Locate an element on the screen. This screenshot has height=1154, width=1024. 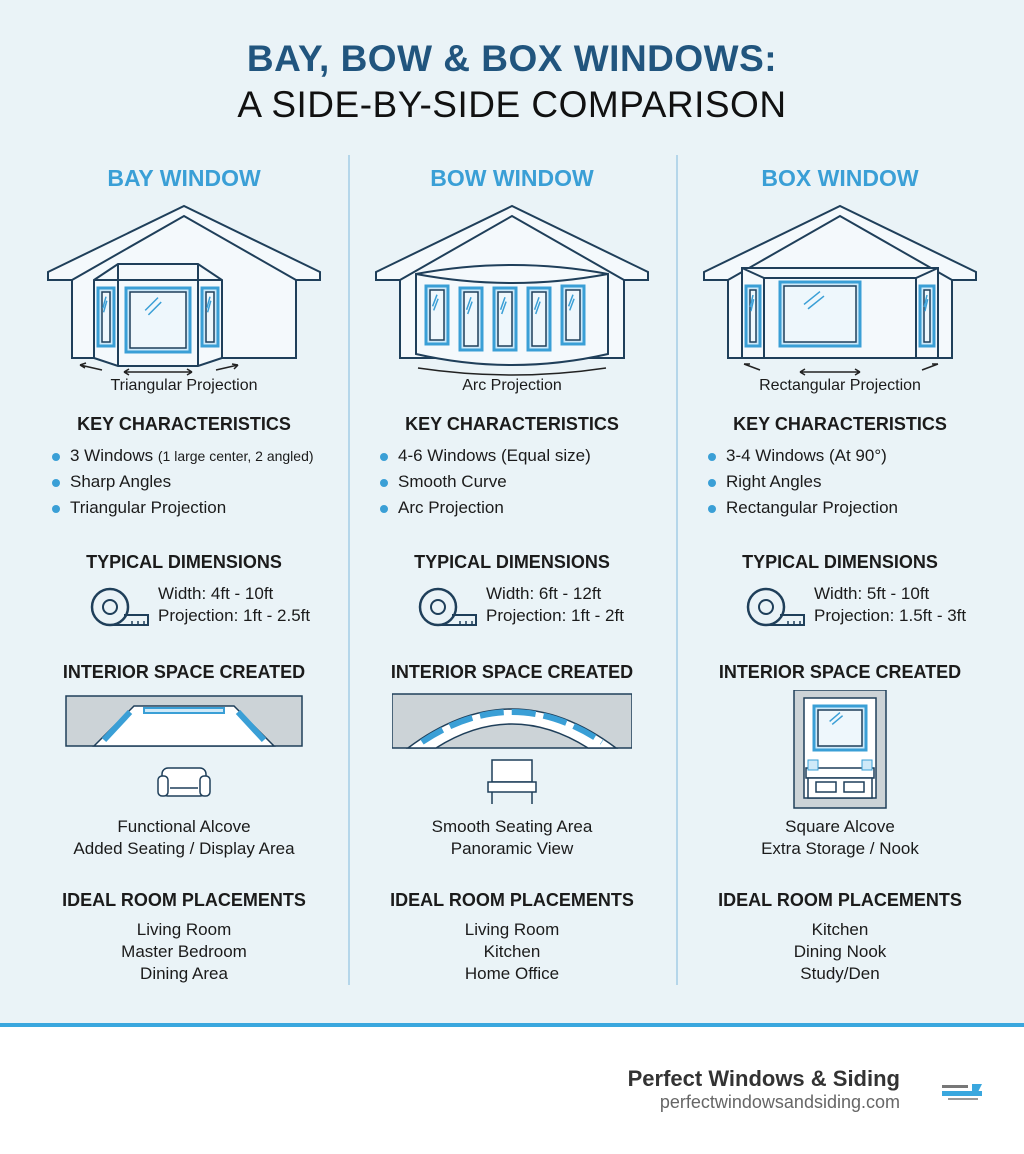
characteristic-text: Triangular Projection is located at coordinates (148, 507).